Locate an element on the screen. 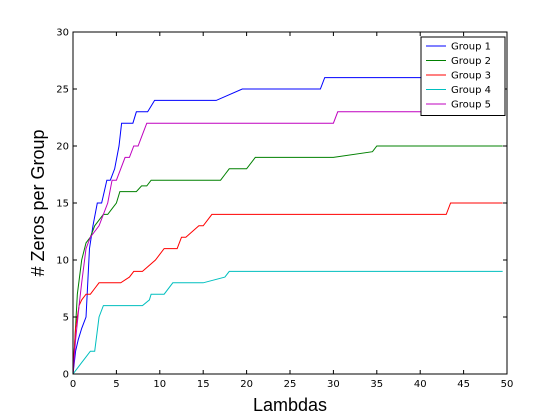  x-tick-label: 25 is located at coordinates (290, 384).